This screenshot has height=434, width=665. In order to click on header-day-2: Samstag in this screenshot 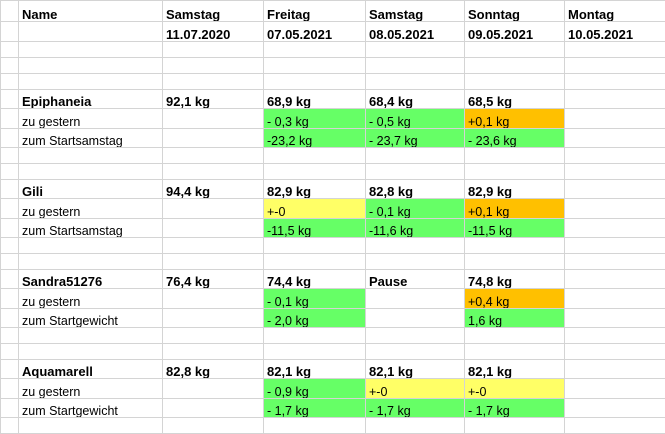, I will do `click(415, 11)`.